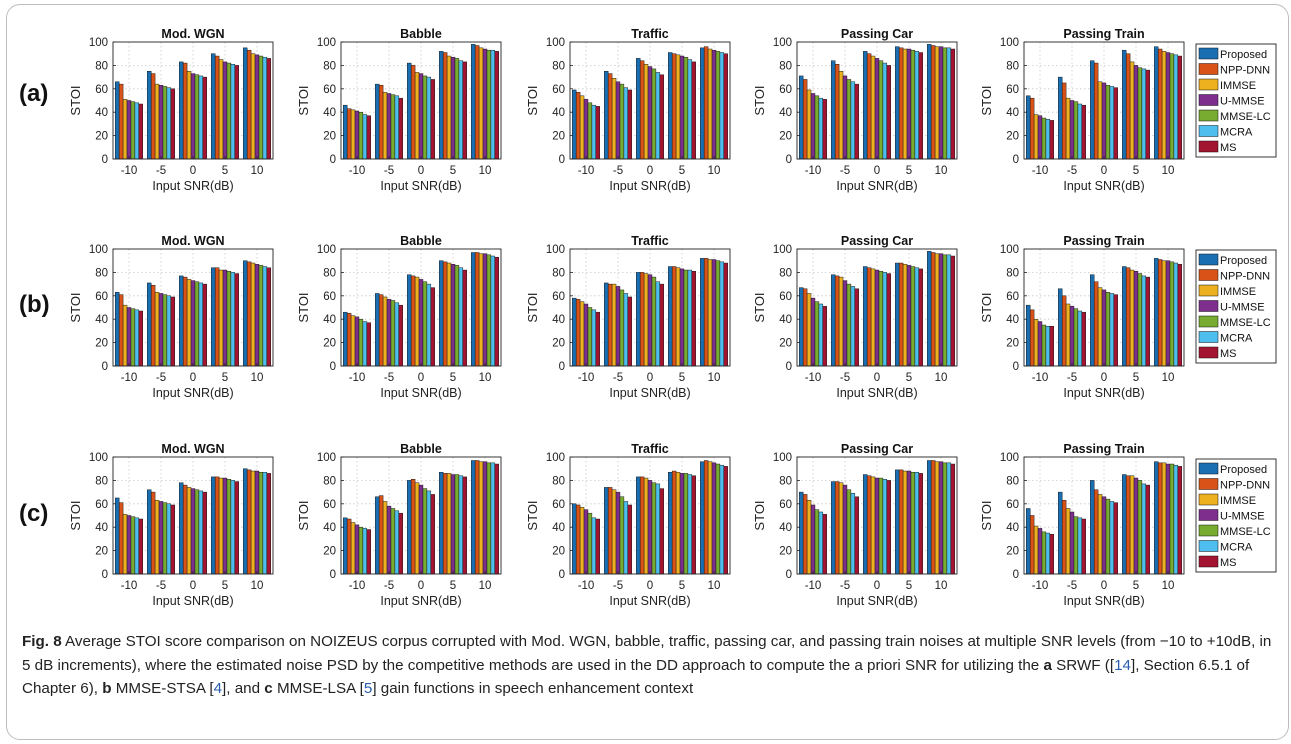  I want to click on bar-u-mmse-snr5, so click(909, 104).